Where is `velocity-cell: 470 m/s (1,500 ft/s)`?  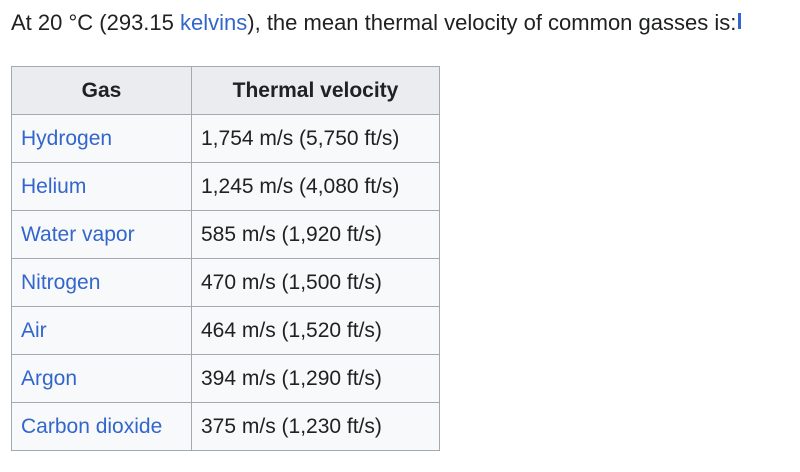
velocity-cell: 470 m/s (1,500 ft/s) is located at coordinates (315, 282).